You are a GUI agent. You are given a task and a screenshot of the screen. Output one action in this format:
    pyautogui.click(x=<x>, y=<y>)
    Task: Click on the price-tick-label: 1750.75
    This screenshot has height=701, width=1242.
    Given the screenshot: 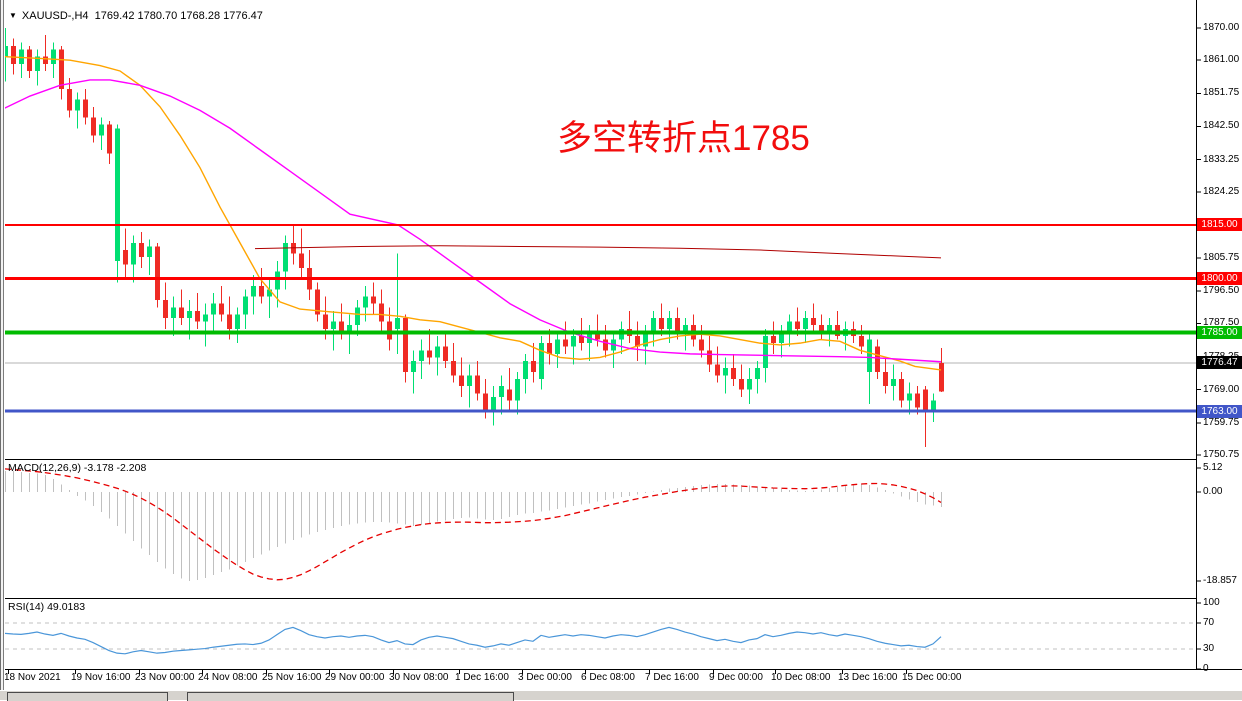 What is the action you would take?
    pyautogui.click(x=1221, y=455)
    